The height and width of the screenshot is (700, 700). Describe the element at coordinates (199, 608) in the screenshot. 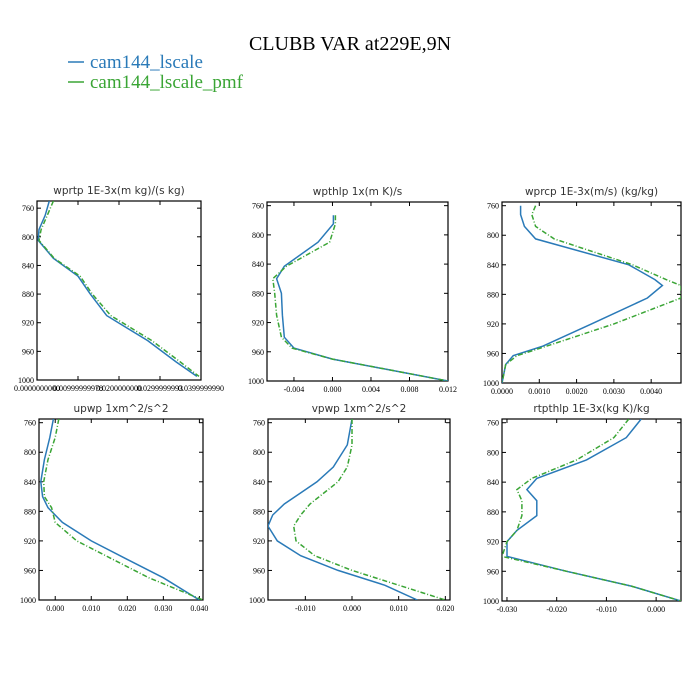

I see `x-tick-label: 0.040` at that location.